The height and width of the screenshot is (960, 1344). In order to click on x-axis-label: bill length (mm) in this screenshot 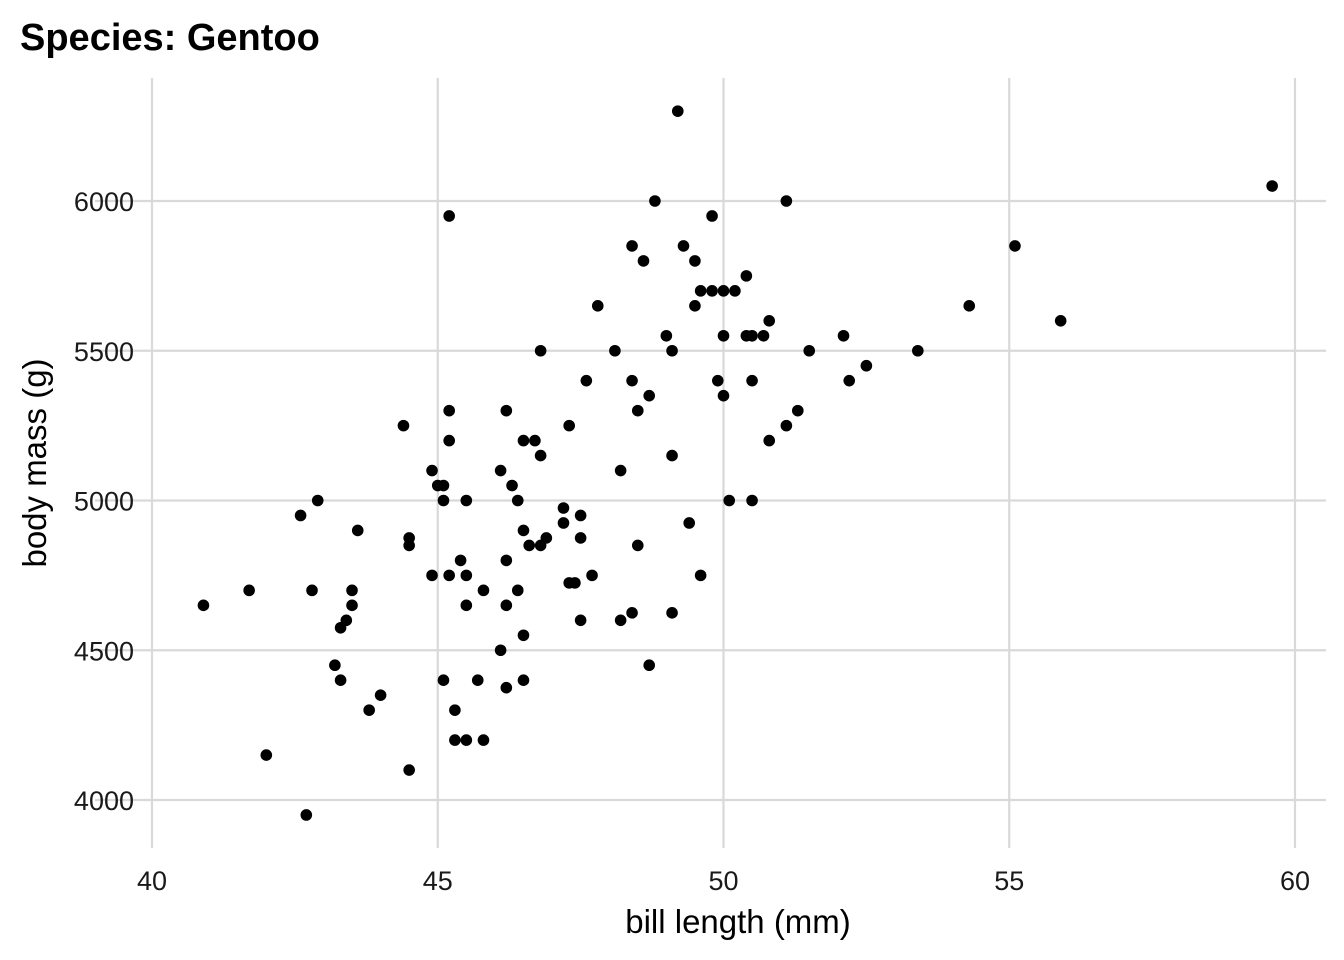, I will do `click(738, 921)`.